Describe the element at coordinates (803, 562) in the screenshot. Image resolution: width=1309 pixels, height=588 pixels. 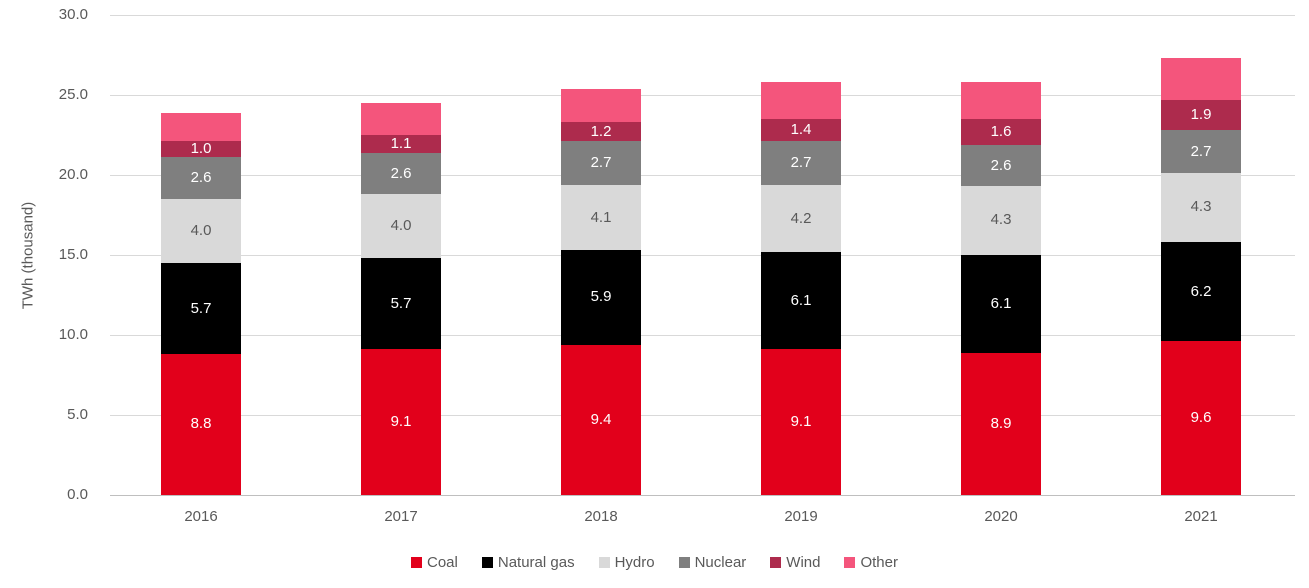
I see `legend-label: Wind` at that location.